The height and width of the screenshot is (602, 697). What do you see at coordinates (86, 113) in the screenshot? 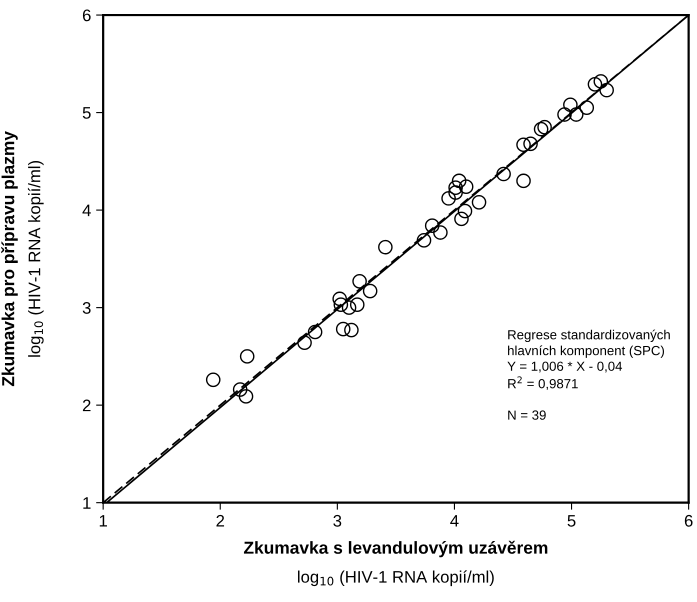
I see `y-tick-label: 5` at bounding box center [86, 113].